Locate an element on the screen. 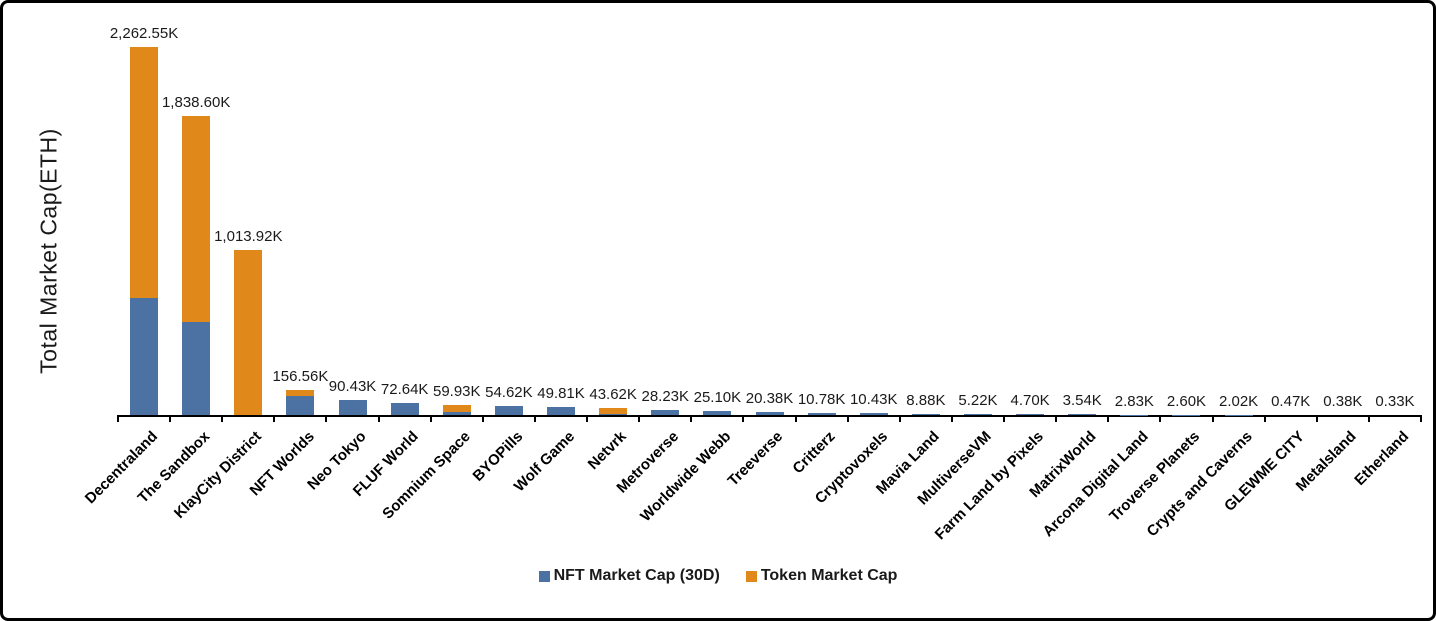  bar-total-label: 59.93K is located at coordinates (456, 392).